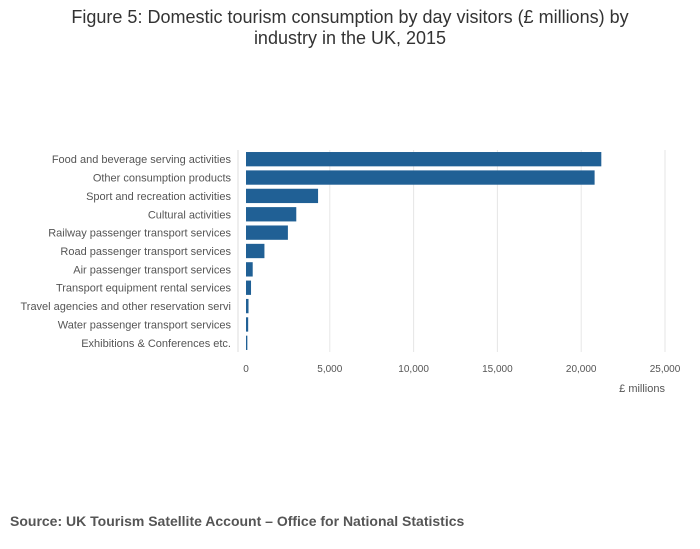 Image resolution: width=700 pixels, height=549 pixels. I want to click on x-tick-label: 10,000, so click(413, 369).